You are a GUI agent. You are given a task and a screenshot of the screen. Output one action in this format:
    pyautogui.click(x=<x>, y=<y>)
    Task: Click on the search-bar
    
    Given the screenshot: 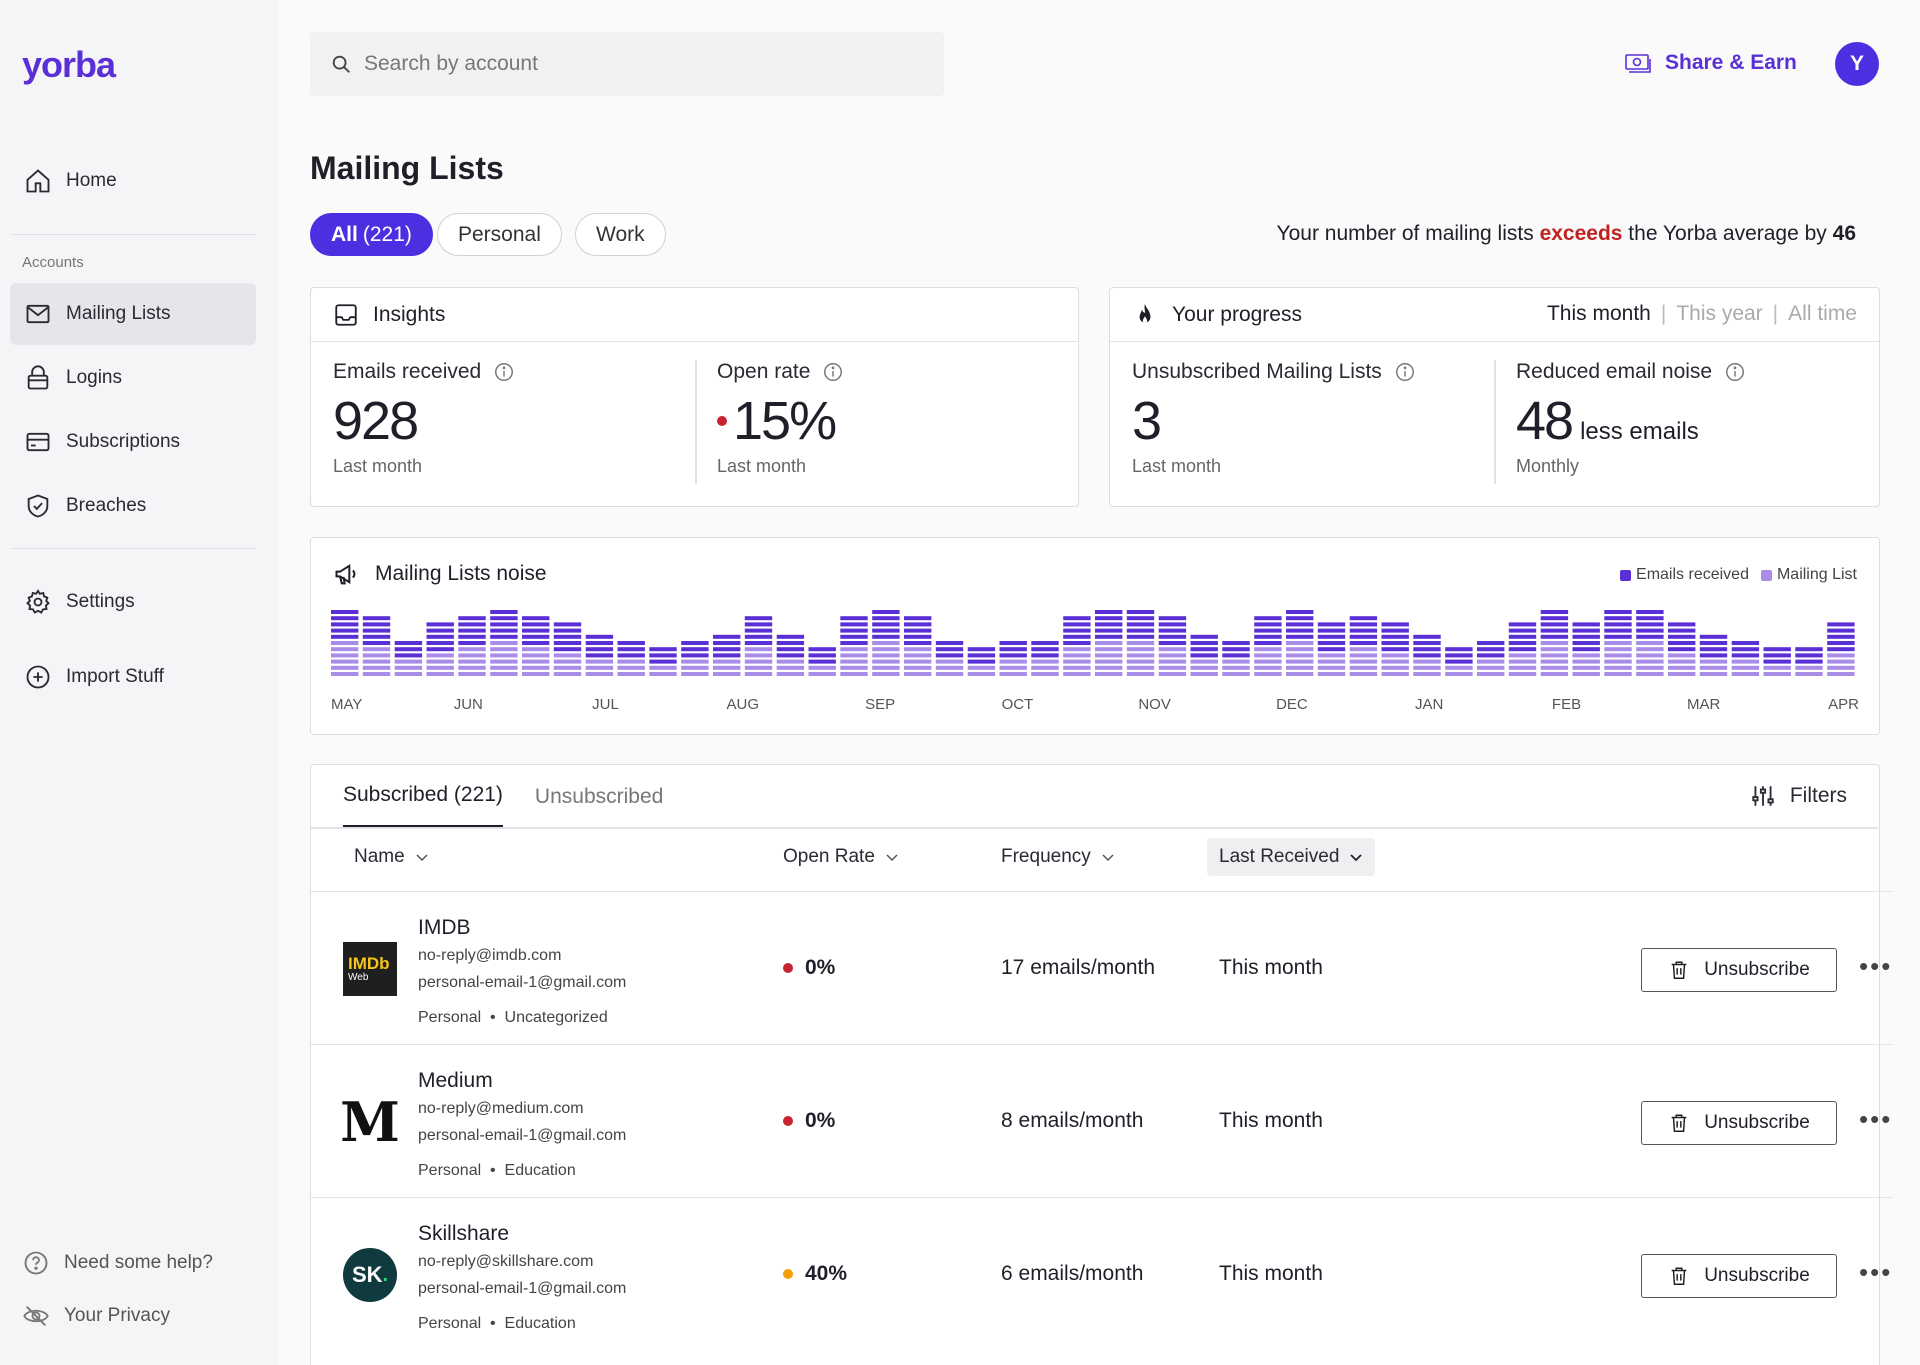 What is the action you would take?
    pyautogui.click(x=627, y=64)
    